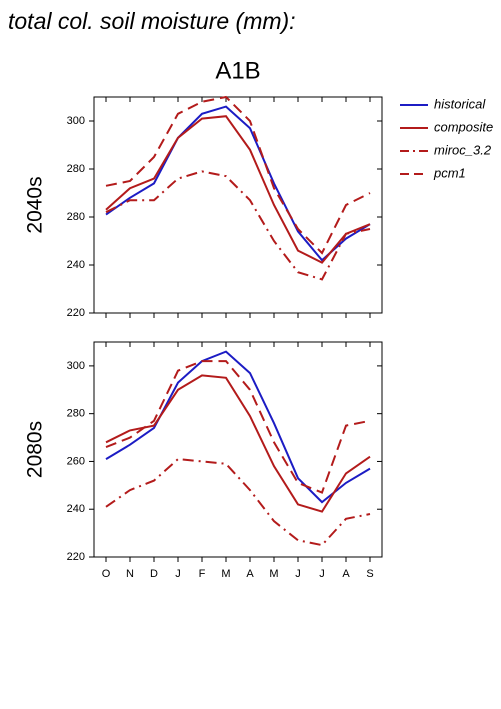  Describe the element at coordinates (202, 574) in the screenshot. I see `x-tick-label: F` at that location.